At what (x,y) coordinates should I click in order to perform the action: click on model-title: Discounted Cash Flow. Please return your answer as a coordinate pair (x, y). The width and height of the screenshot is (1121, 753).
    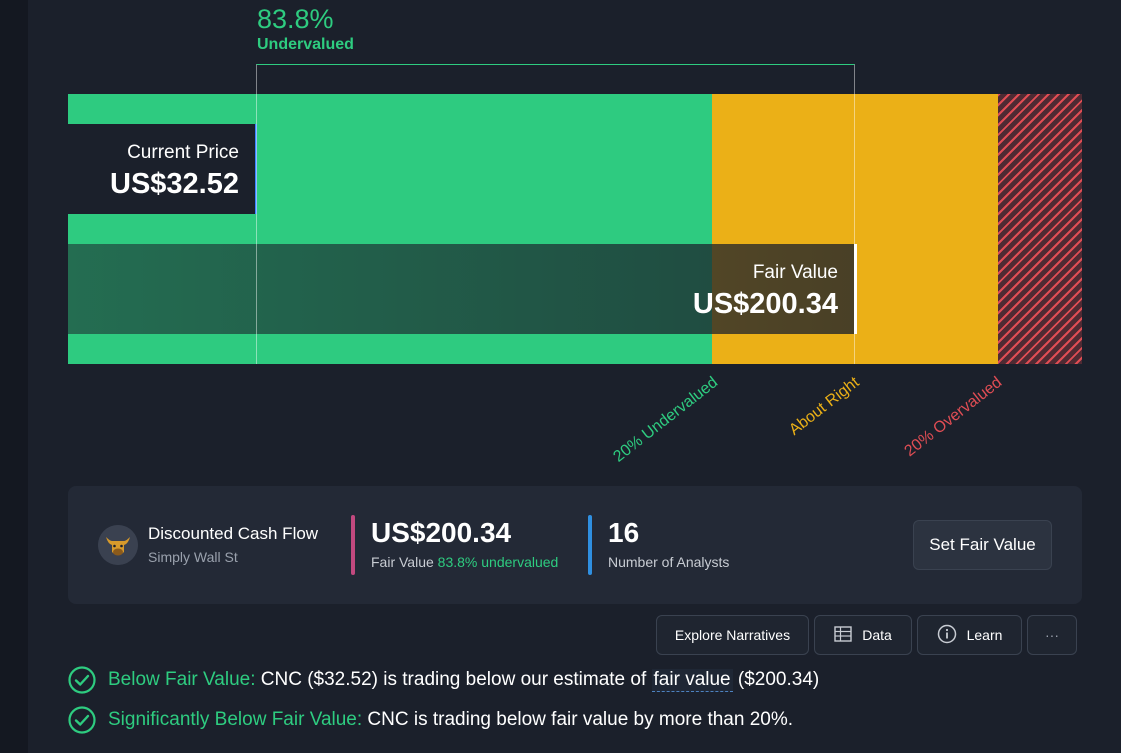
    Looking at the image, I should click on (233, 533).